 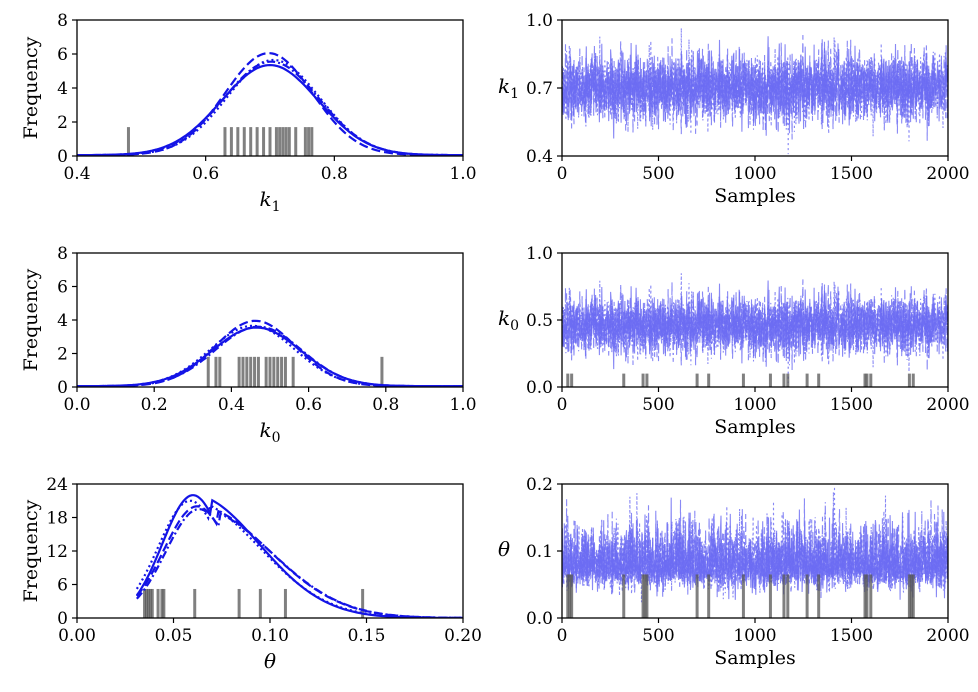 I want to click on density-theta-plot-area, so click(x=299, y=556).